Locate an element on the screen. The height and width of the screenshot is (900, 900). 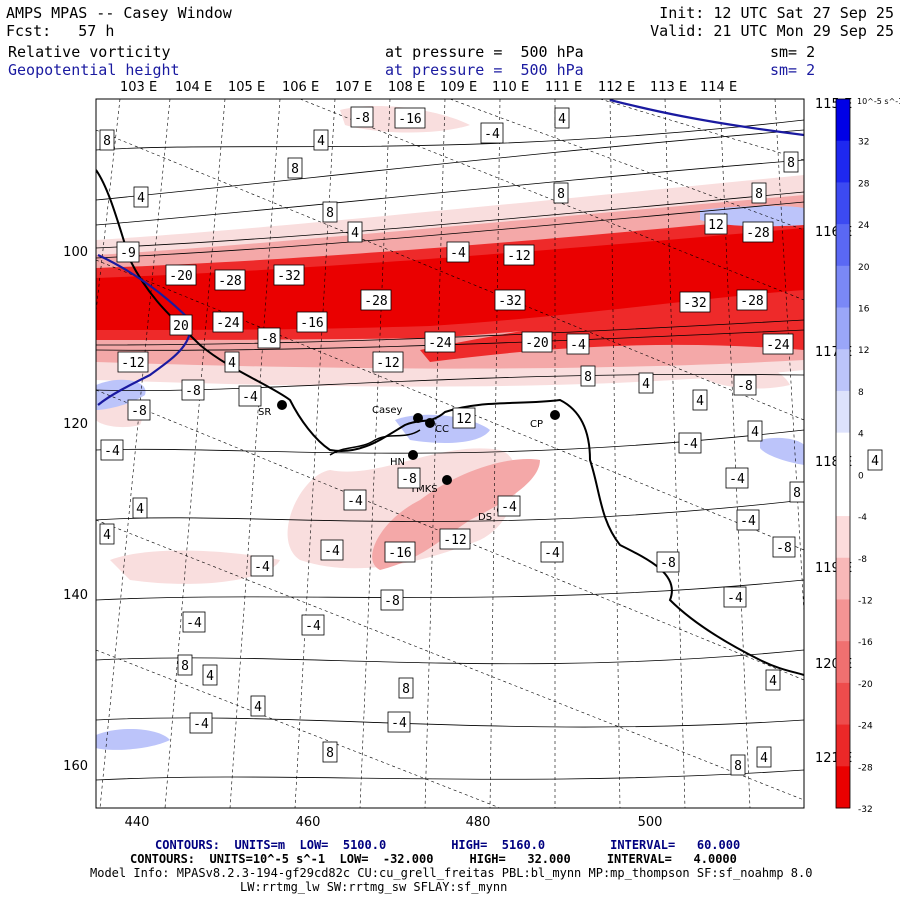
field1-smoothing: sm= 2 is located at coordinates (793, 52).